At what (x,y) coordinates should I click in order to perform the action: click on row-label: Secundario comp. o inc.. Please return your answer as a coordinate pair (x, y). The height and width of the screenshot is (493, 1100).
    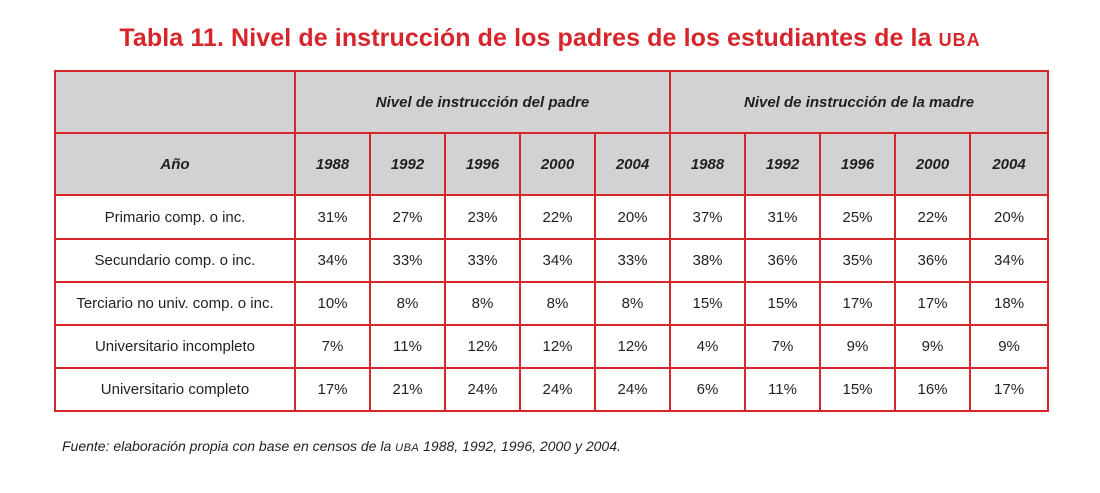
    Looking at the image, I should click on (175, 260).